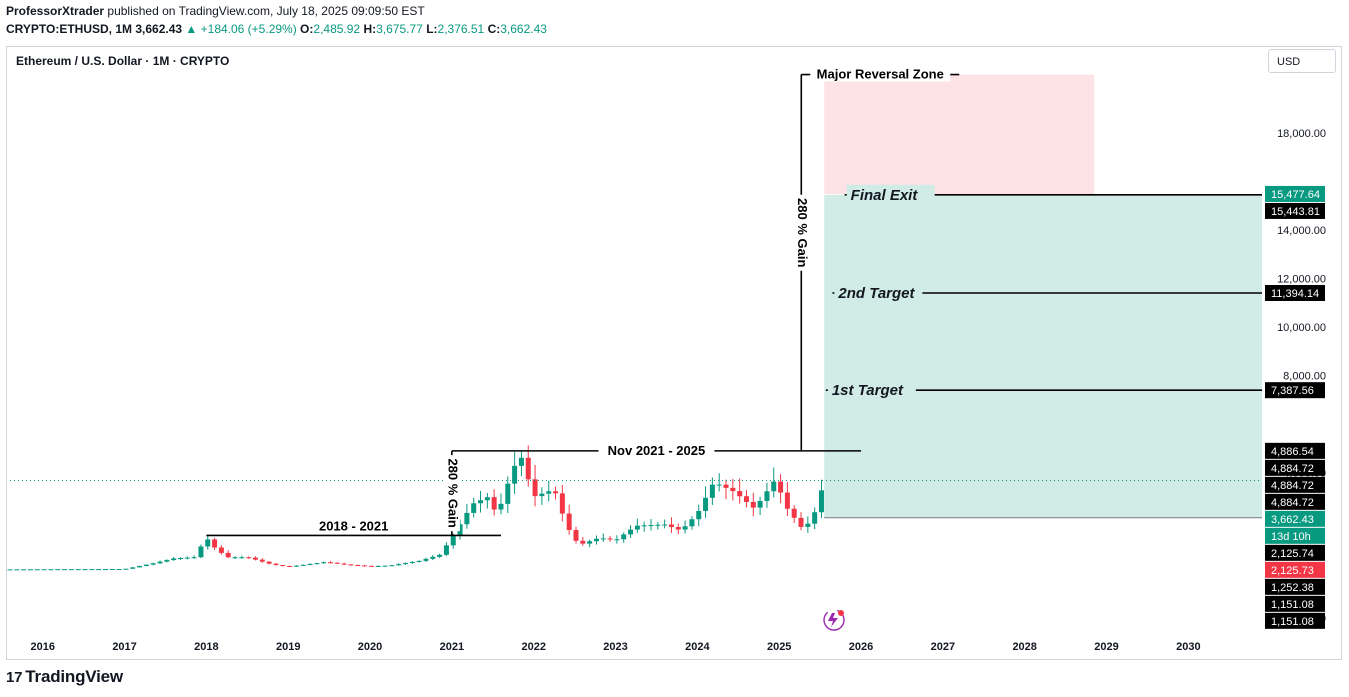 This screenshot has height=697, width=1349. What do you see at coordinates (1292, 571) in the screenshot?
I see `price-axis-label: 2,125.73` at bounding box center [1292, 571].